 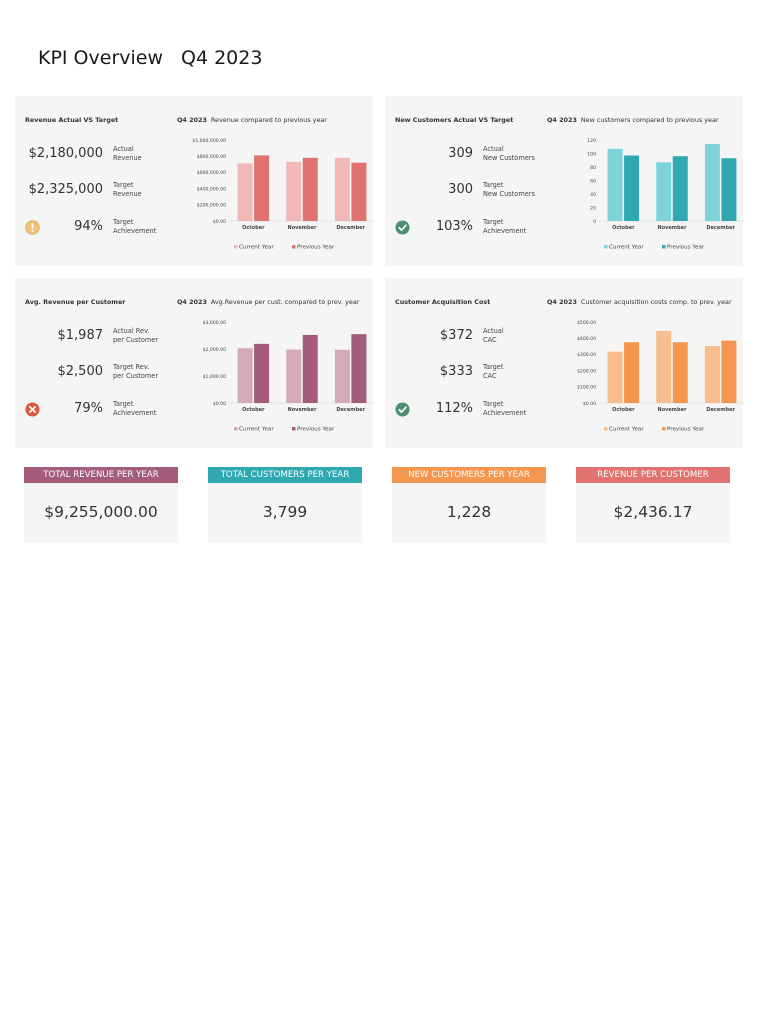 I want to click on page-period: Q4 2023, so click(x=222, y=58).